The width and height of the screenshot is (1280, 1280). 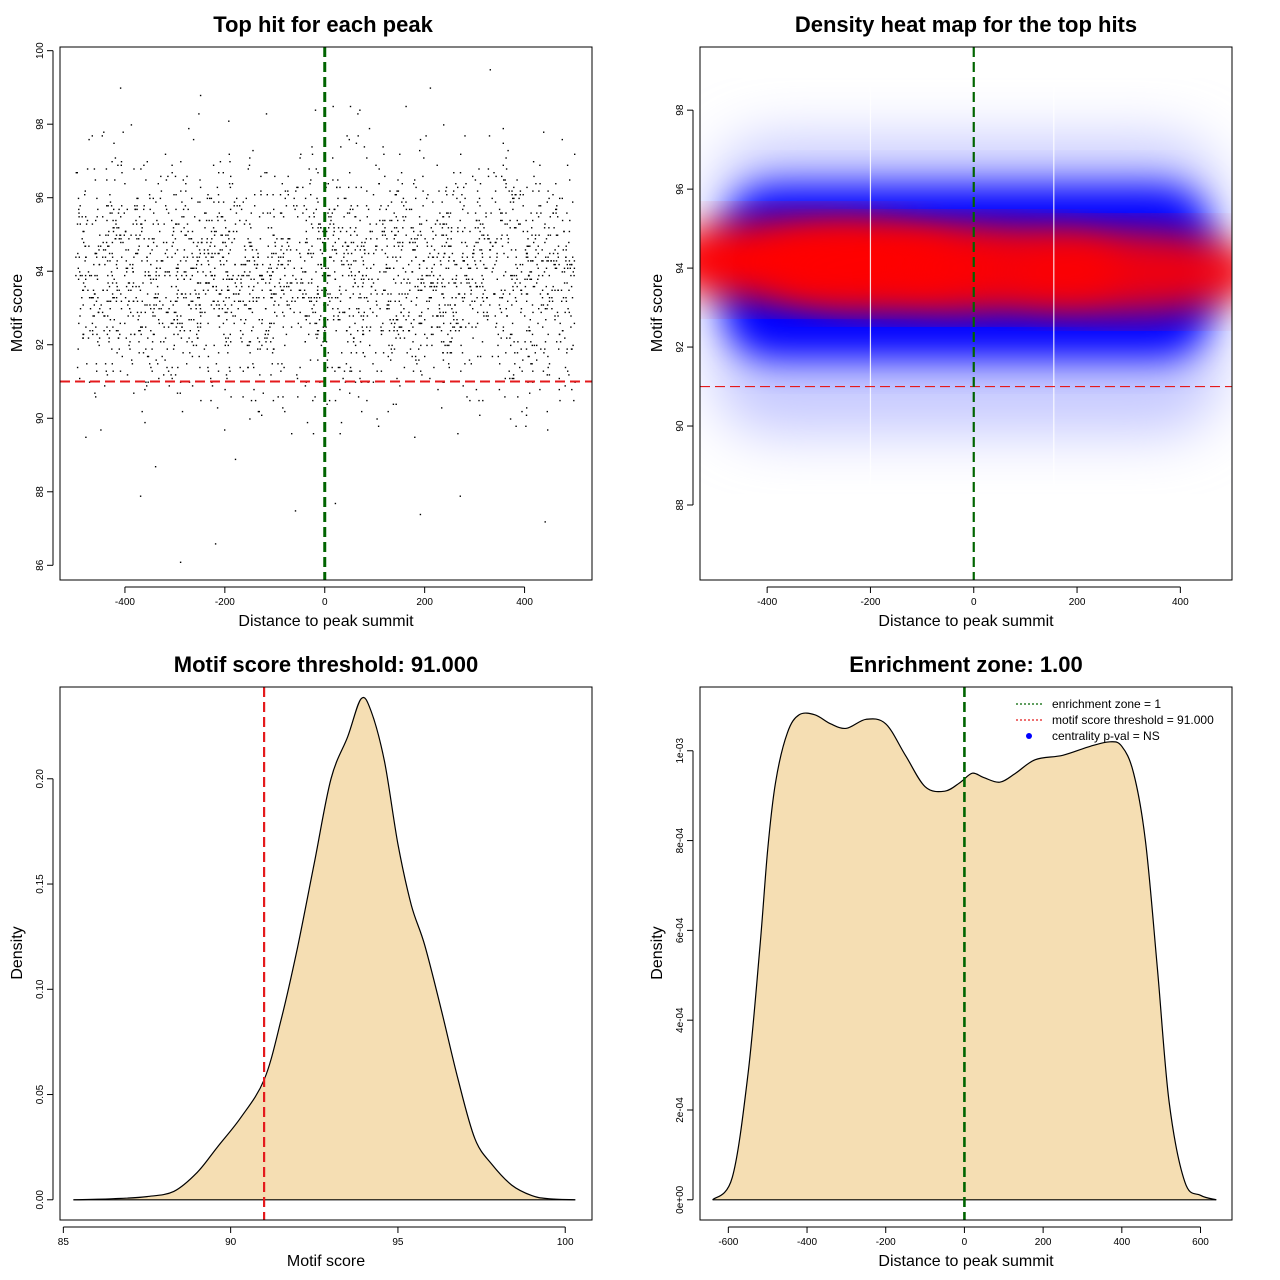 What do you see at coordinates (326, 621) in the screenshot?
I see `scatter-x-label: Distance to peak summit` at bounding box center [326, 621].